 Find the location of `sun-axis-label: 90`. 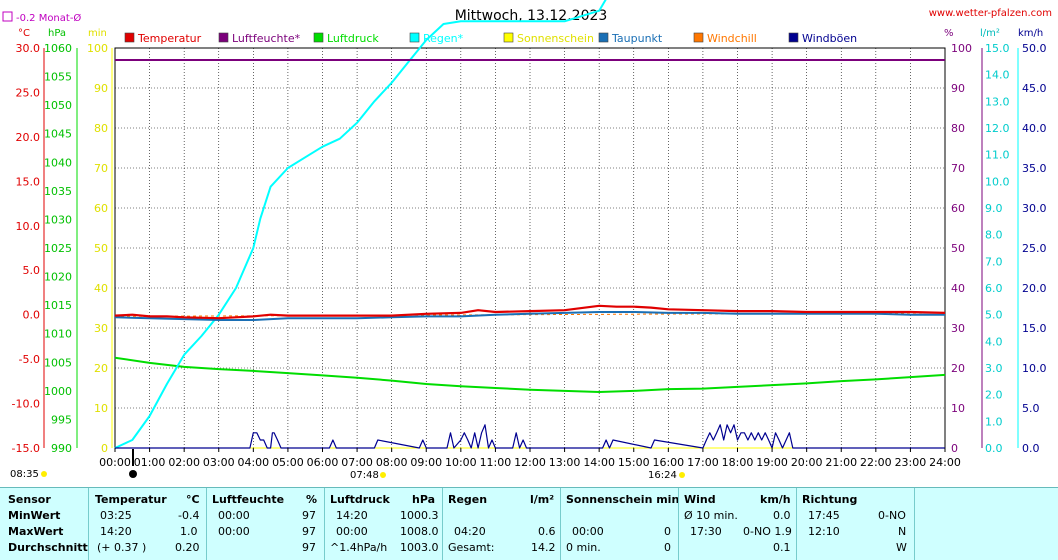

sun-axis-label: 90 is located at coordinates (101, 88).